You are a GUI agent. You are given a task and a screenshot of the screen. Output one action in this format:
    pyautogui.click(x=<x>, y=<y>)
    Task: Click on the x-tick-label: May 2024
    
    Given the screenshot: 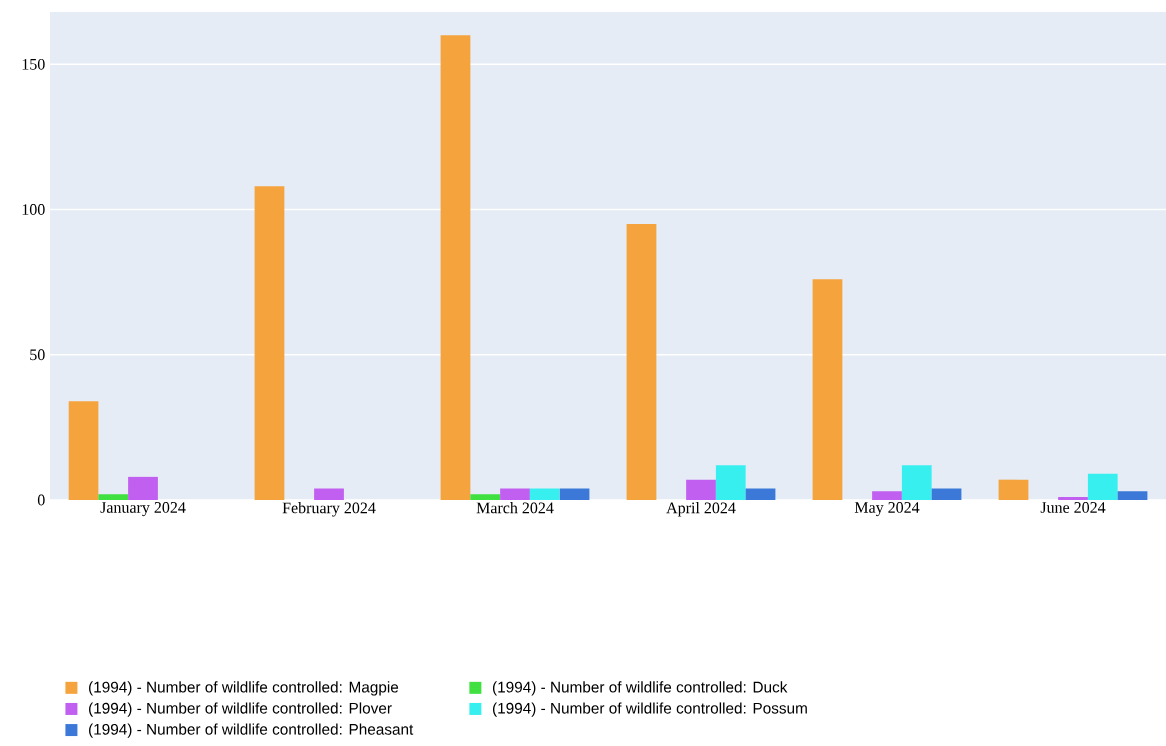 What is the action you would take?
    pyautogui.click(x=887, y=509)
    